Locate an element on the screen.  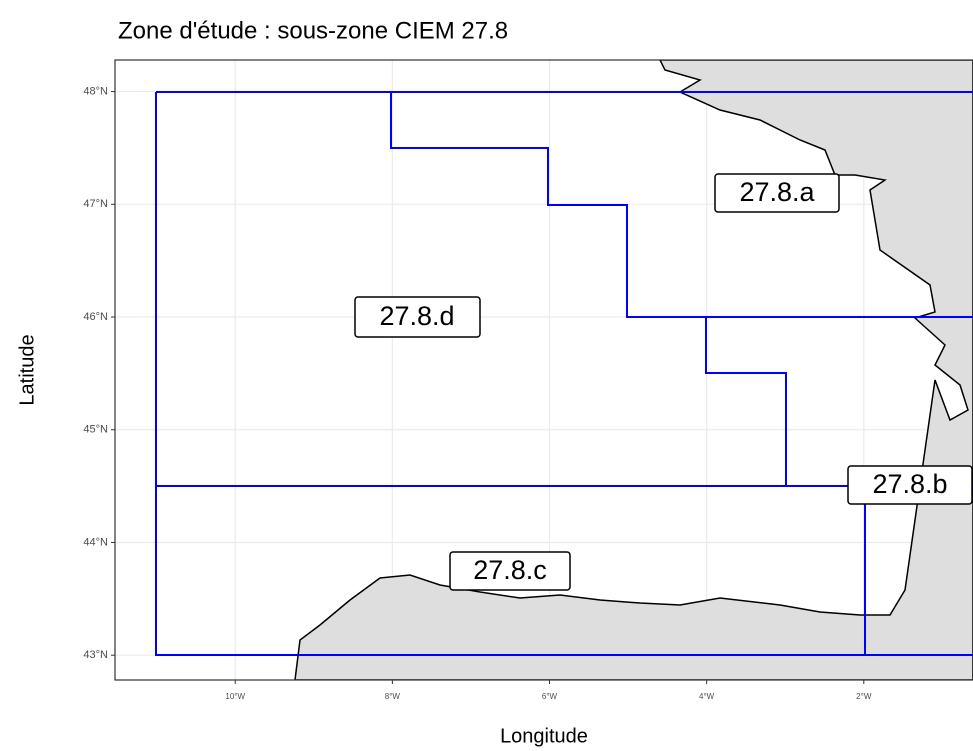
zone-label: 27.8.b is located at coordinates (910, 485).